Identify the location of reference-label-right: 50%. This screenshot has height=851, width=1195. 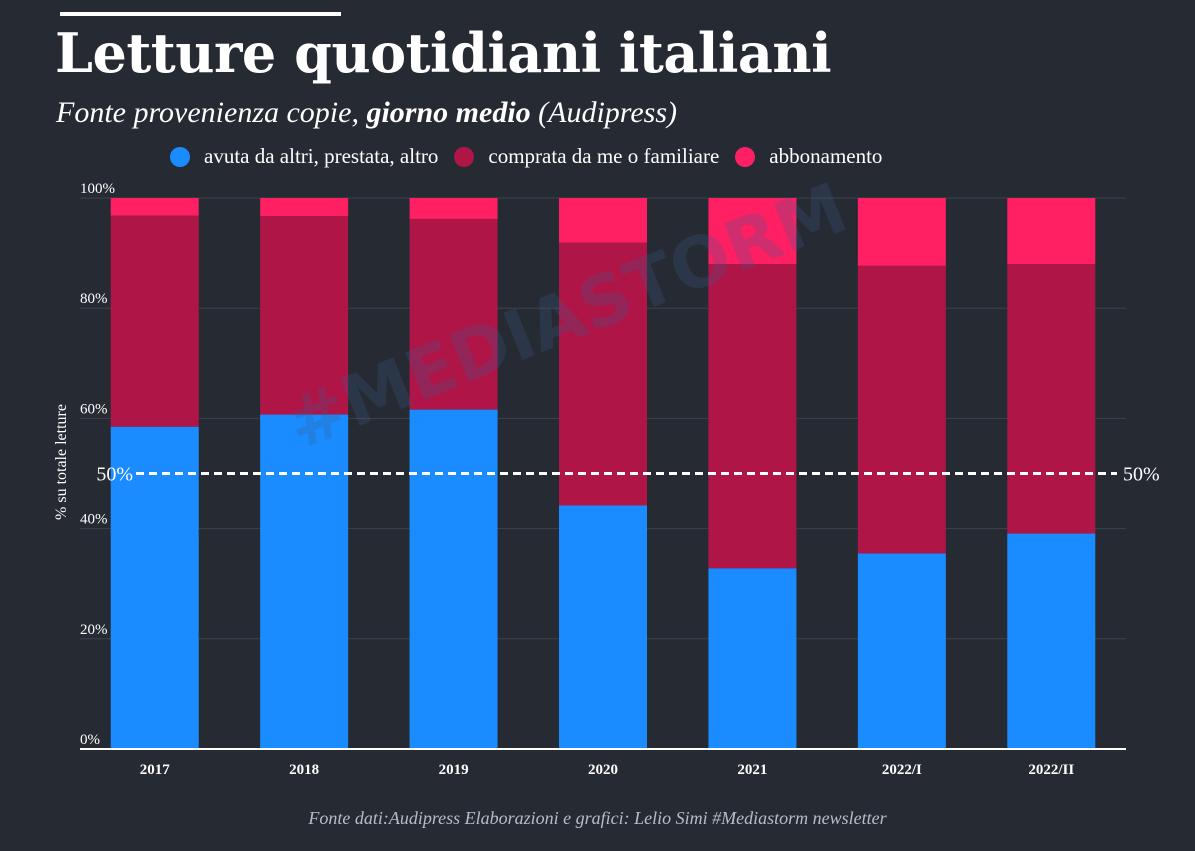
(1141, 475).